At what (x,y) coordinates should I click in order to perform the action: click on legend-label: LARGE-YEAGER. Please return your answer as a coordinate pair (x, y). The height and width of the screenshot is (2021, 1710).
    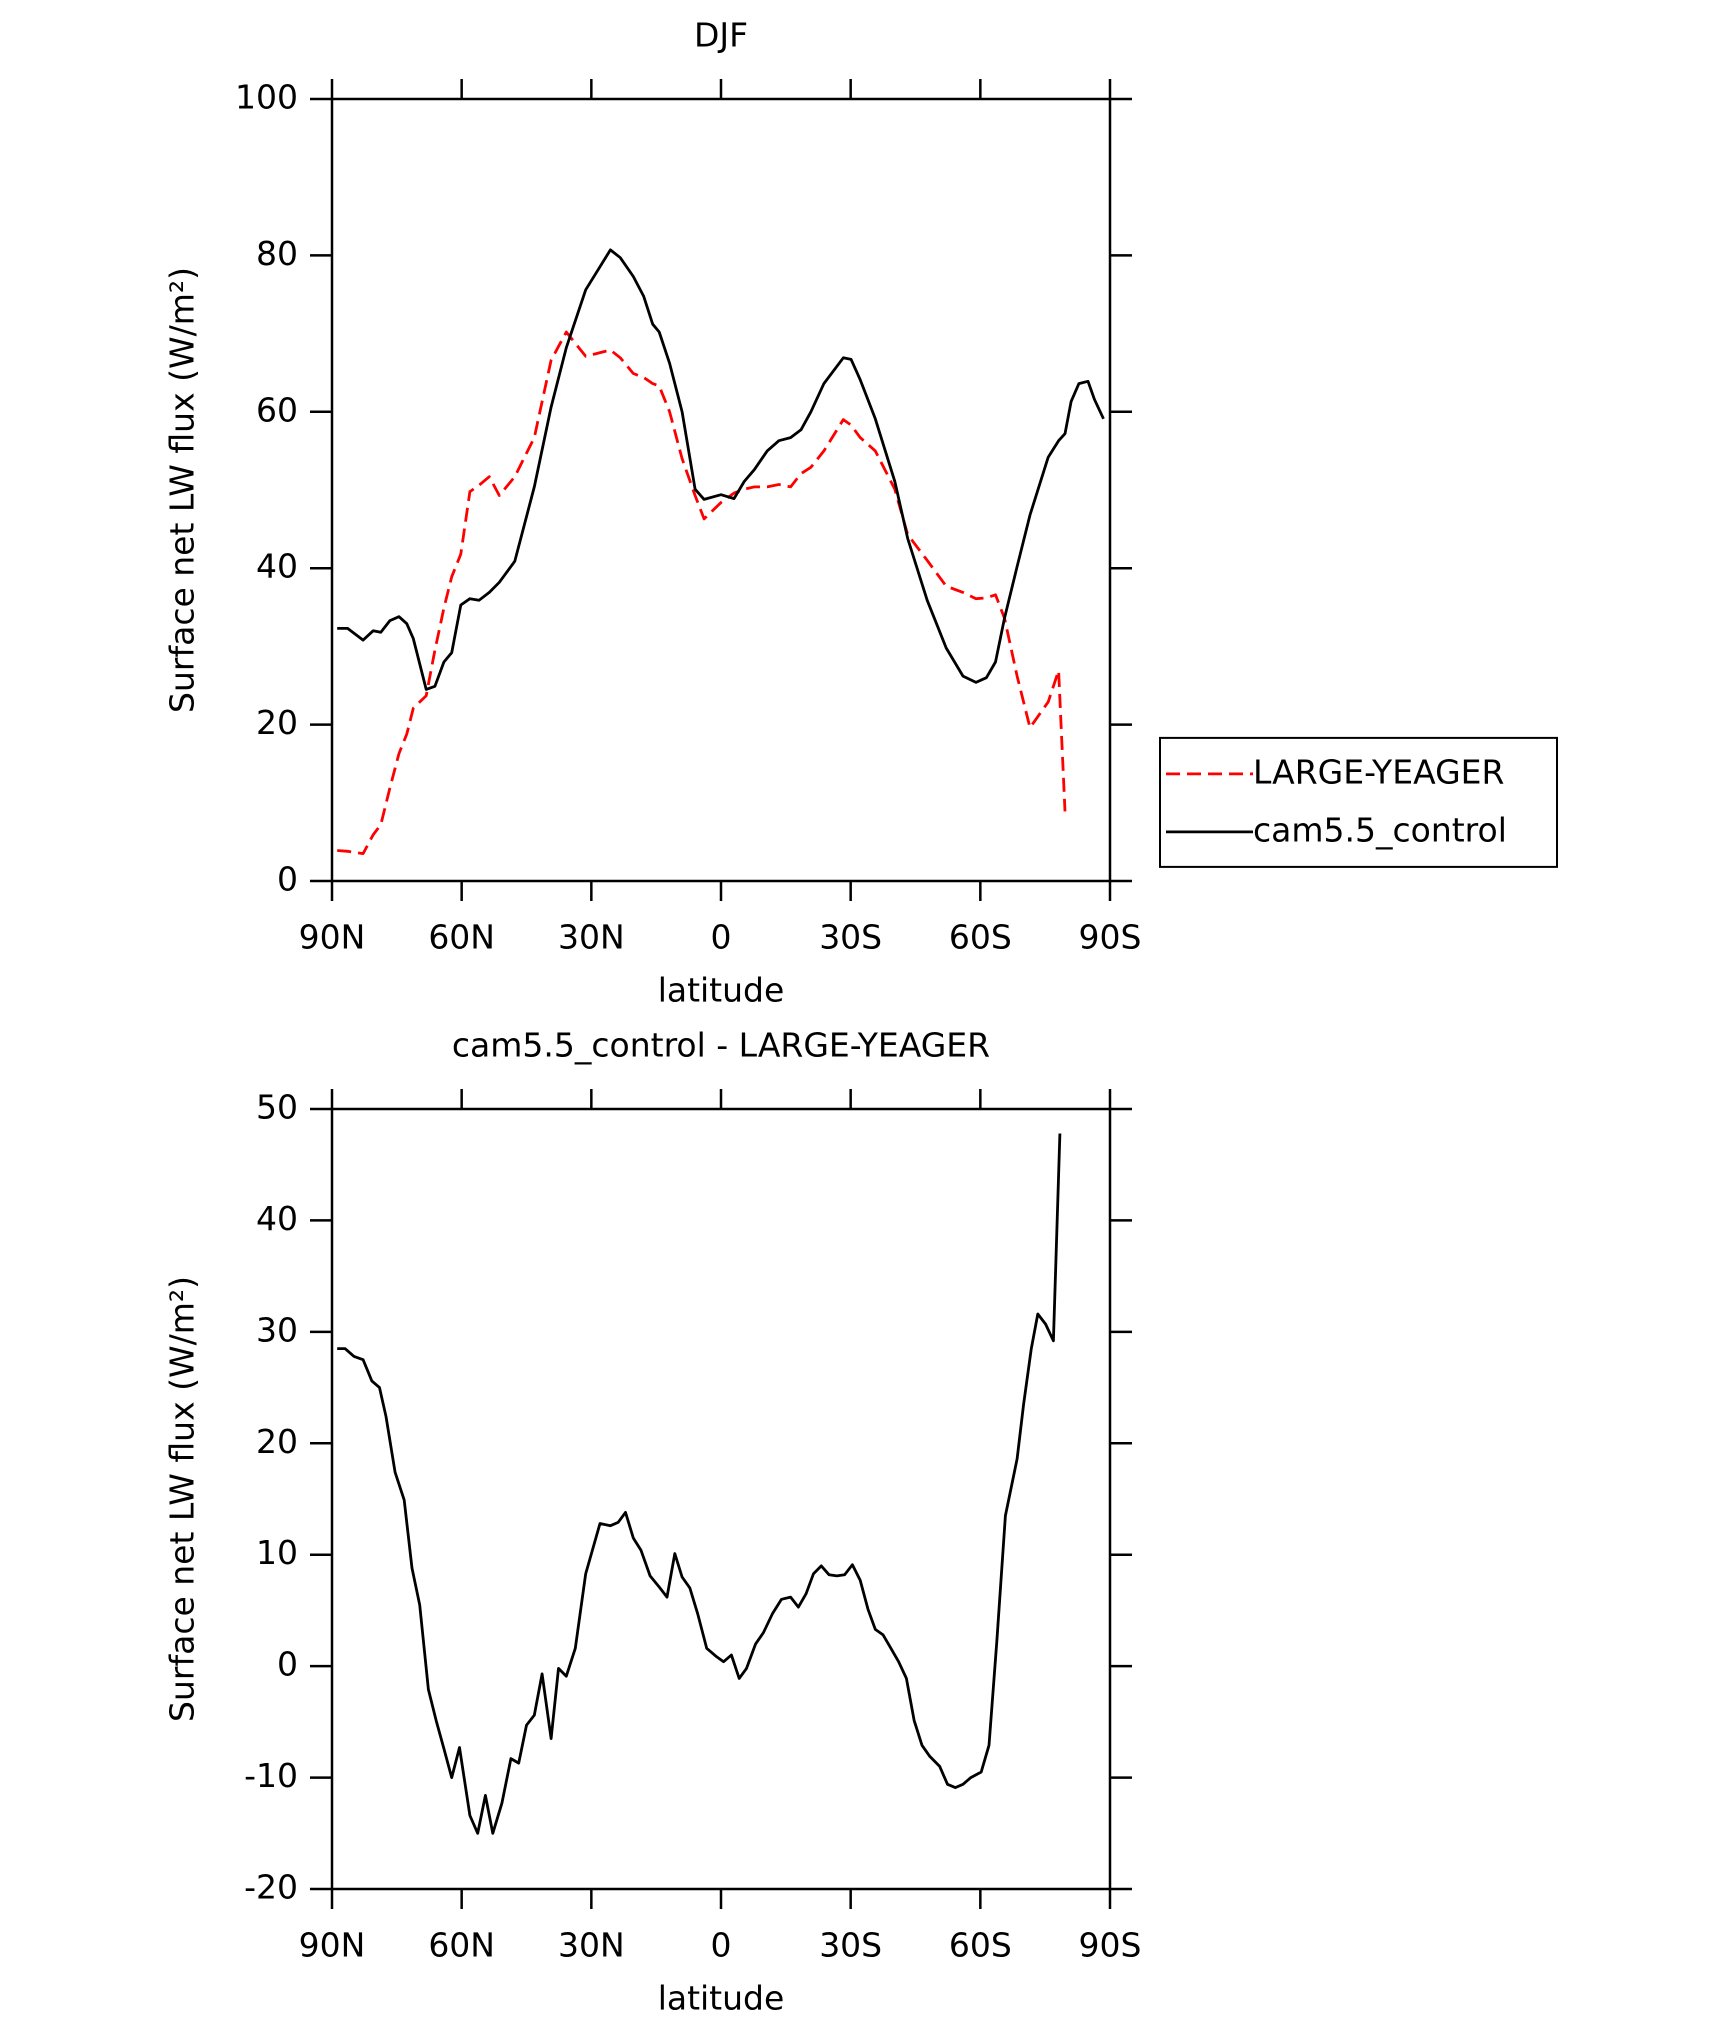
    Looking at the image, I should click on (1378, 771).